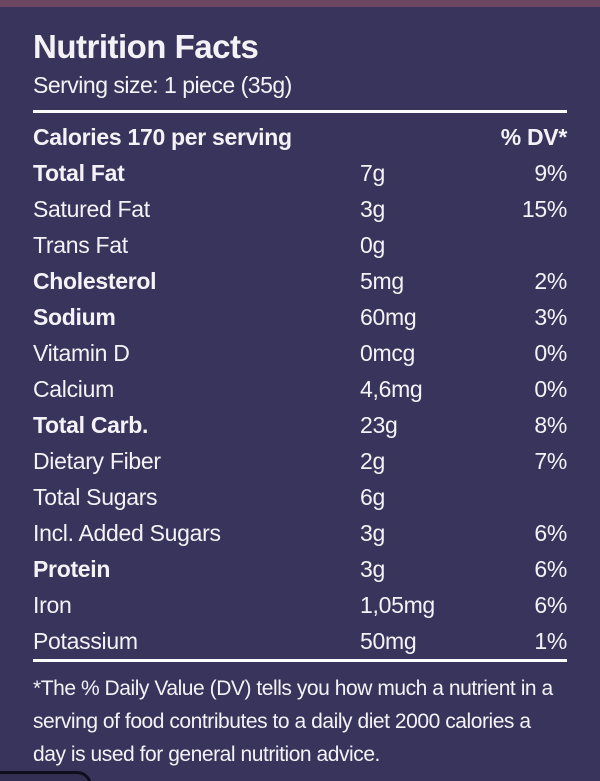 Image resolution: width=600 pixels, height=781 pixels. Describe the element at coordinates (391, 388) in the screenshot. I see `nutrient-amount: 4,6mg` at that location.